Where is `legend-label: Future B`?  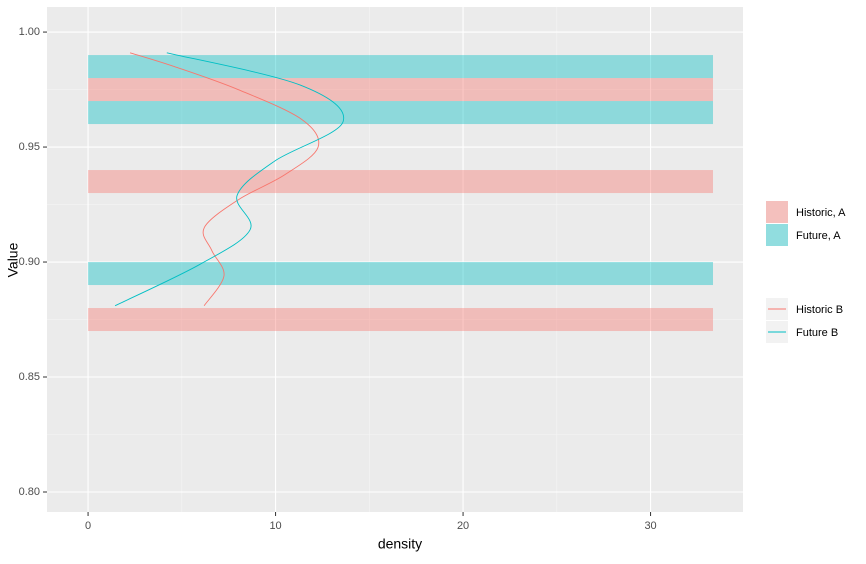 legend-label: Future B is located at coordinates (817, 333).